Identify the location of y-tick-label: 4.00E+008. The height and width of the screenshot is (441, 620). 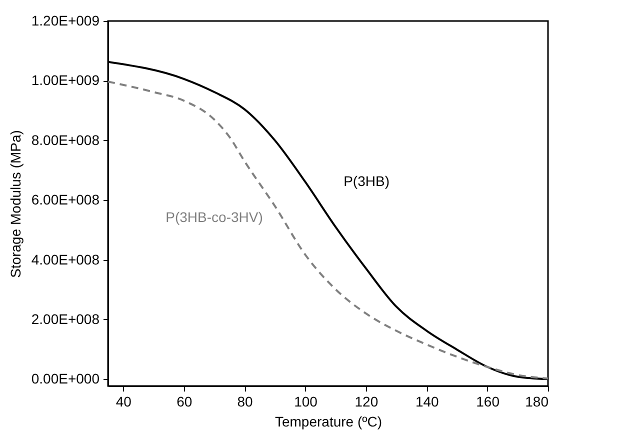
(65, 259).